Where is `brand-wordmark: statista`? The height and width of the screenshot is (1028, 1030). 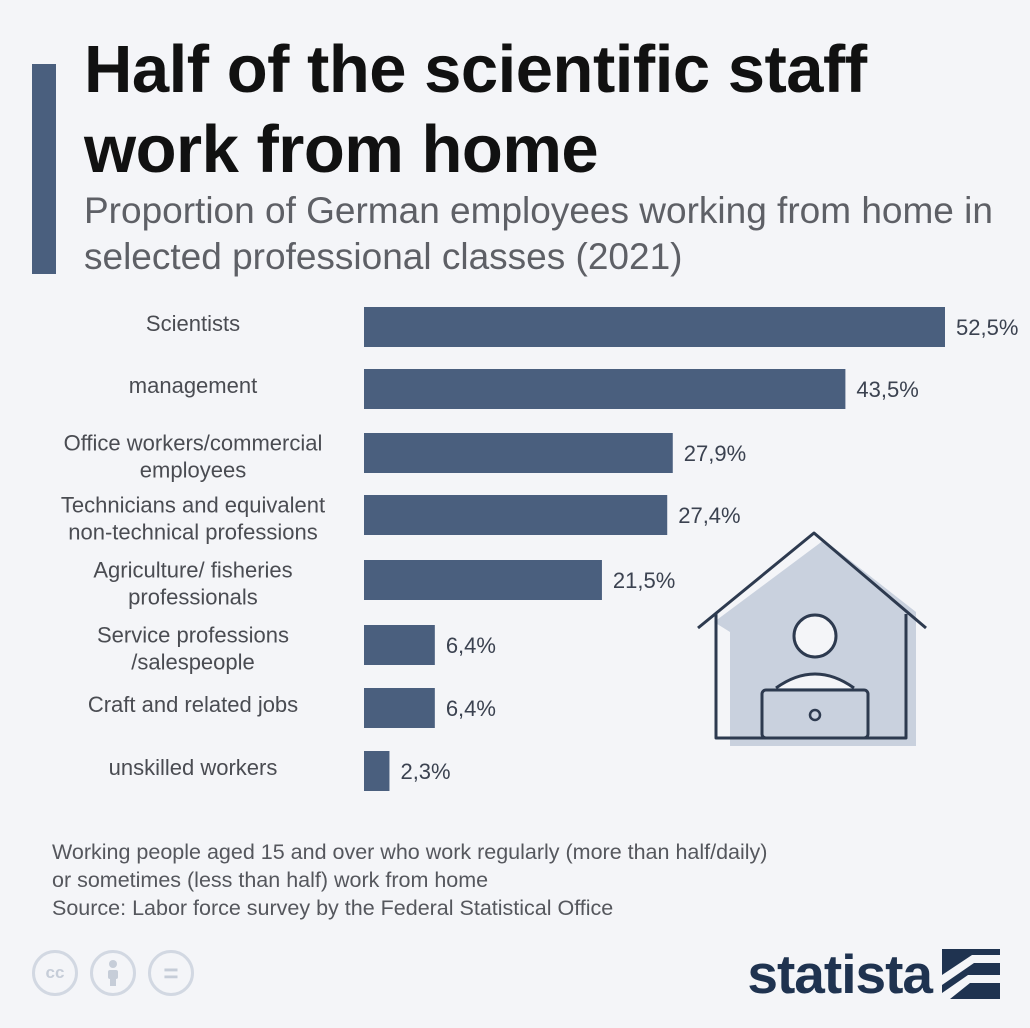
brand-wordmark: statista is located at coordinates (840, 974).